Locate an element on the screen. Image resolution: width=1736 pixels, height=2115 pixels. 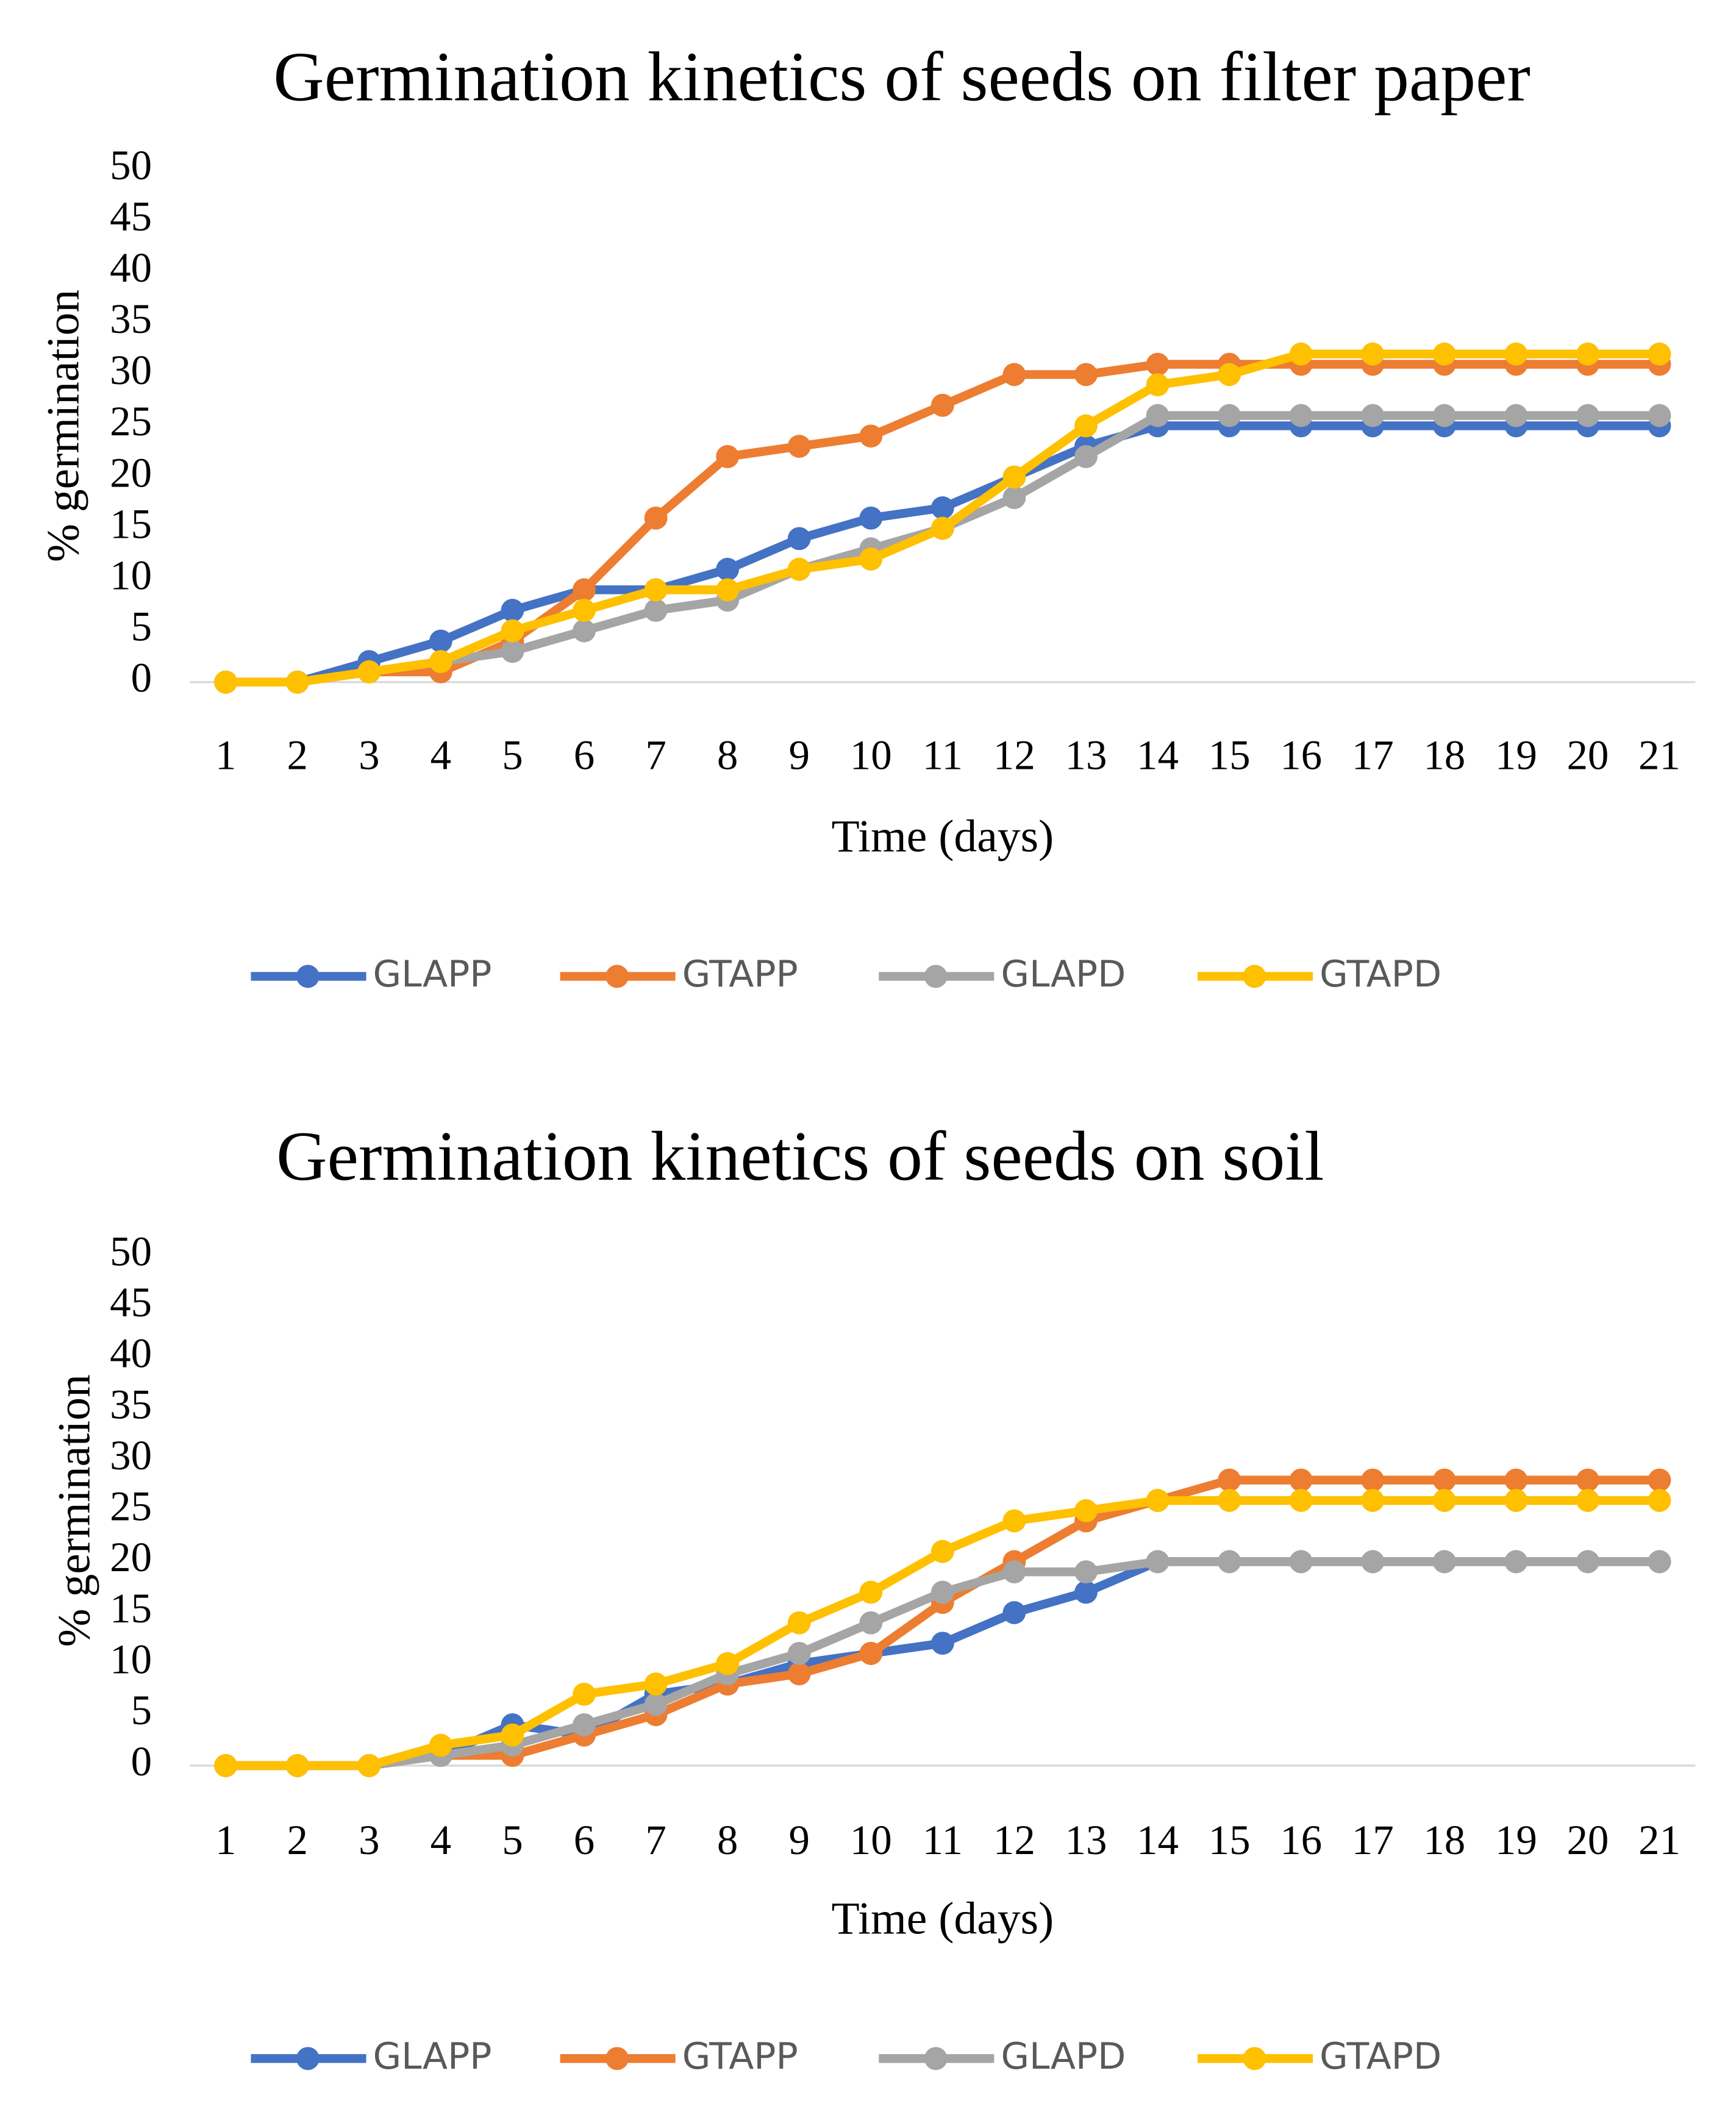
legend-item: GLAPP is located at coordinates (371, 2056).